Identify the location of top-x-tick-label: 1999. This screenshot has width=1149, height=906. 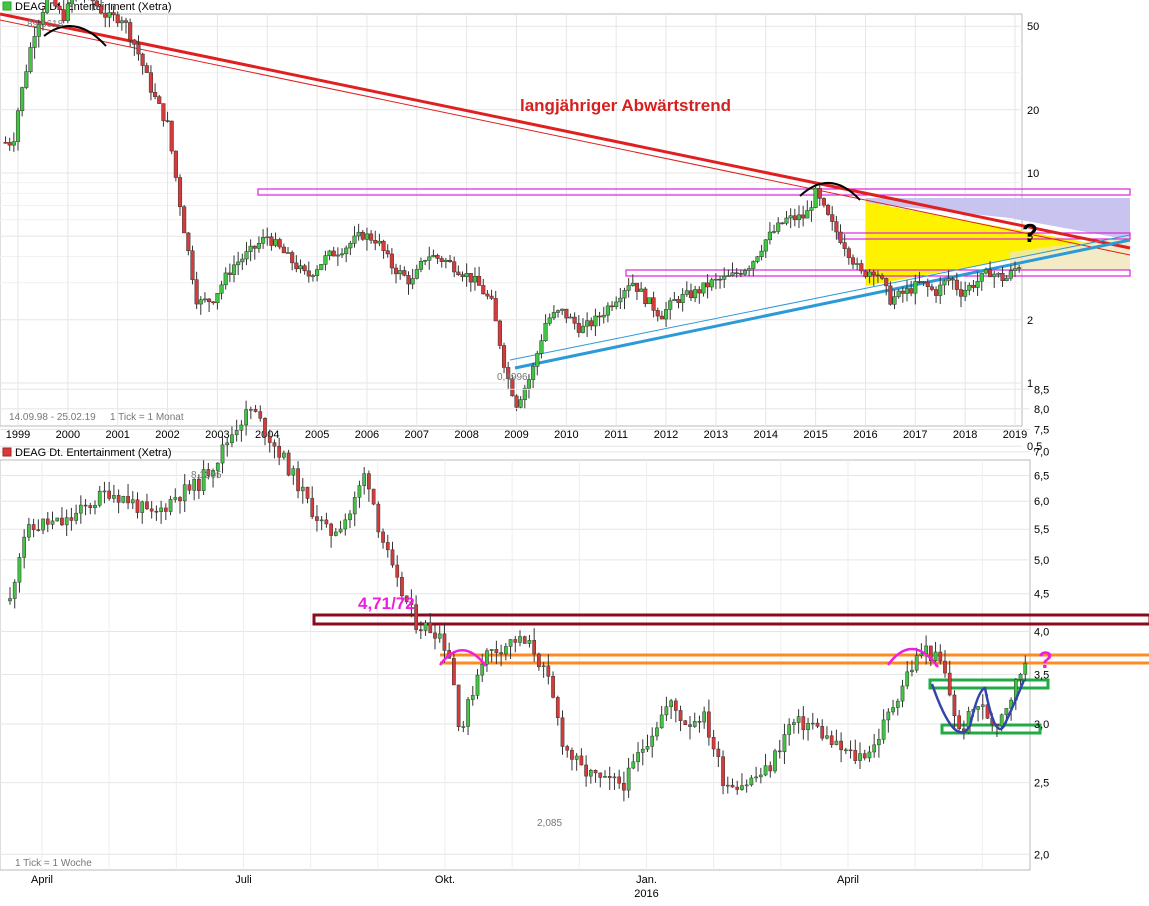
(18, 435).